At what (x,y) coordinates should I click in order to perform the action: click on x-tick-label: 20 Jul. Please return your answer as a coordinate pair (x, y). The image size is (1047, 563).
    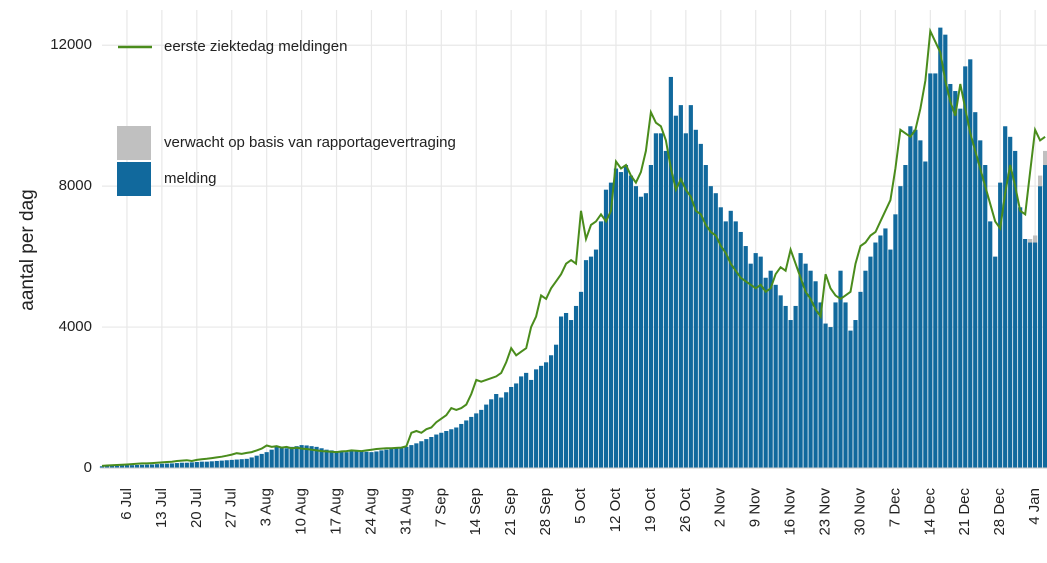
    Looking at the image, I should click on (196, 508).